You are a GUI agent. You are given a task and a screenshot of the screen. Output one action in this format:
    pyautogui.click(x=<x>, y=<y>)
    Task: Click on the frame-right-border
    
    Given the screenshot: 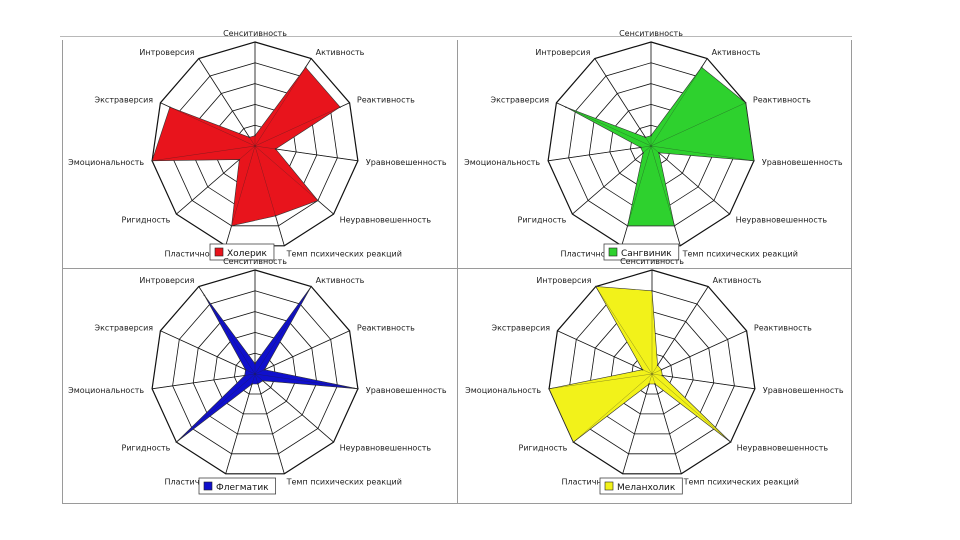 What is the action you would take?
    pyautogui.click(x=851, y=272)
    